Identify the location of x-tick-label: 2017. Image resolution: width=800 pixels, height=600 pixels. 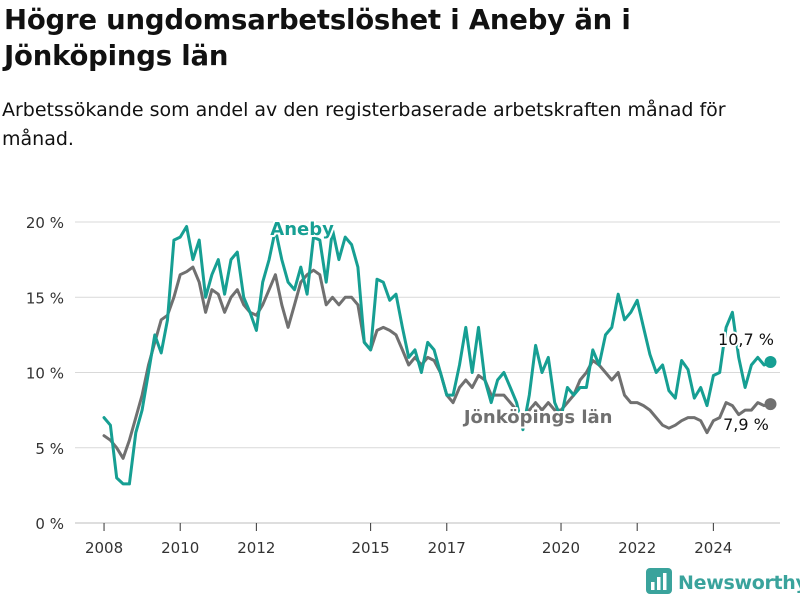
(447, 548).